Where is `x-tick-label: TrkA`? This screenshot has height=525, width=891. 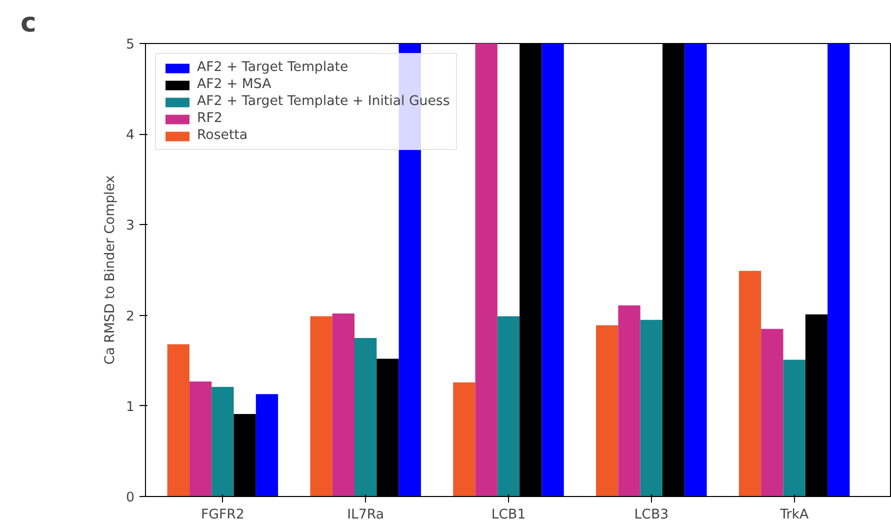 x-tick-label: TrkA is located at coordinates (794, 515).